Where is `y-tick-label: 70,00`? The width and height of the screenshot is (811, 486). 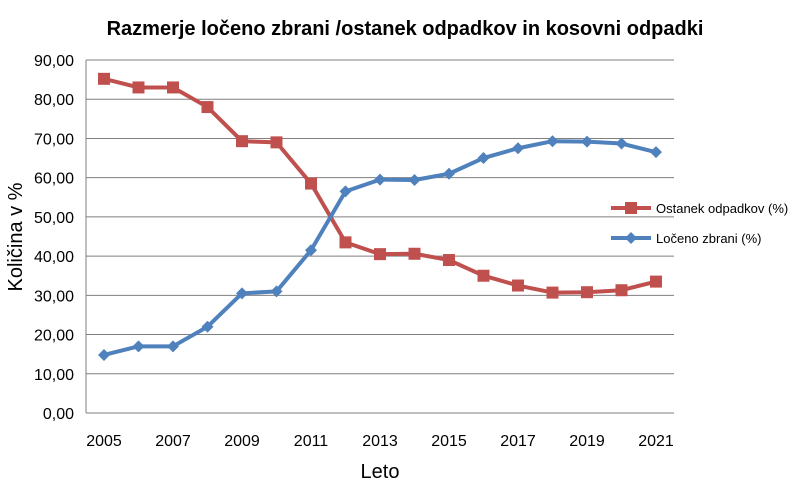
y-tick-label: 70,00 is located at coordinates (54, 139).